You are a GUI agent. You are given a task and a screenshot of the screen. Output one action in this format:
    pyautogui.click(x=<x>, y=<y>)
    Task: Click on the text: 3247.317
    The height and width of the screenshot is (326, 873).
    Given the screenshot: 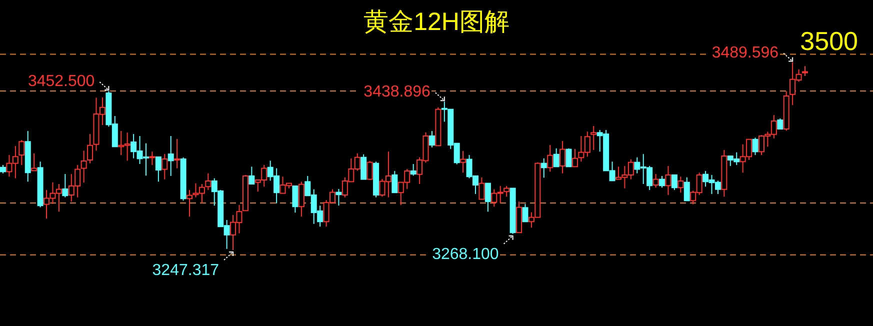 What is the action you would take?
    pyautogui.click(x=186, y=270)
    